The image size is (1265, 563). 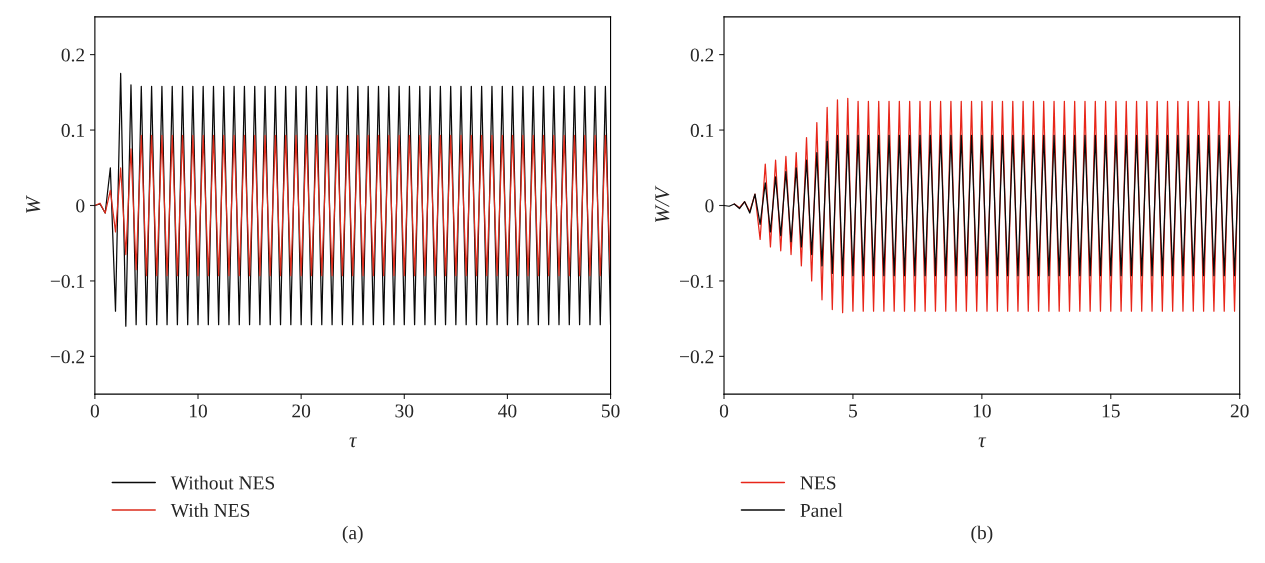 What do you see at coordinates (821, 510) in the screenshot?
I see `legend-label: Panel` at bounding box center [821, 510].